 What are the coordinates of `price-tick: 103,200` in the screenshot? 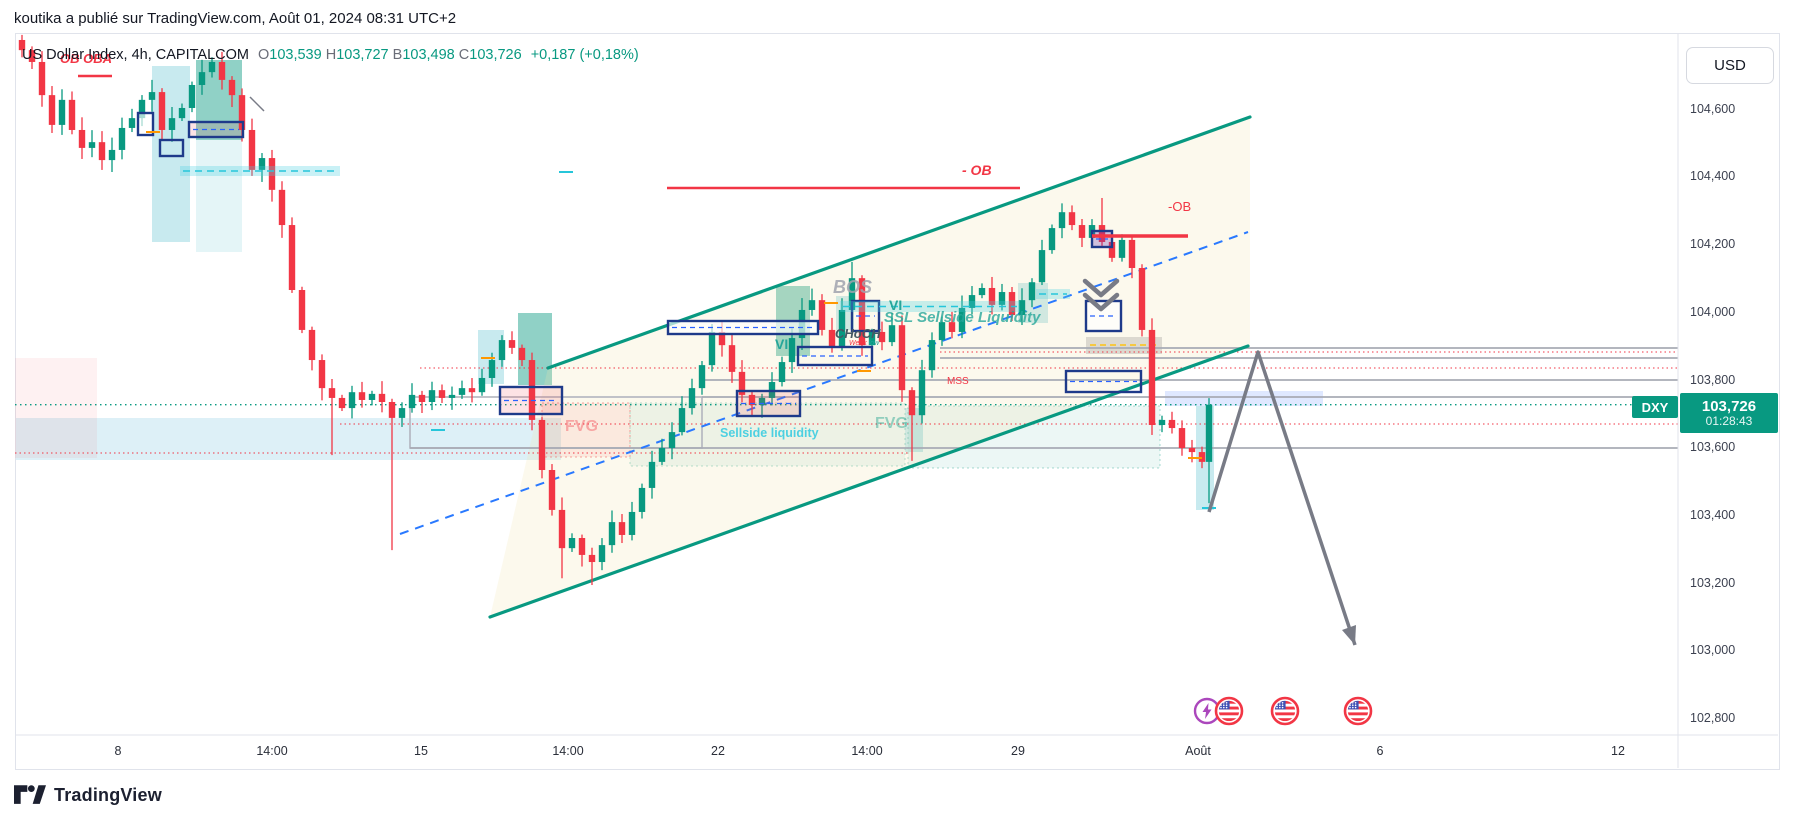 It's located at (1713, 583).